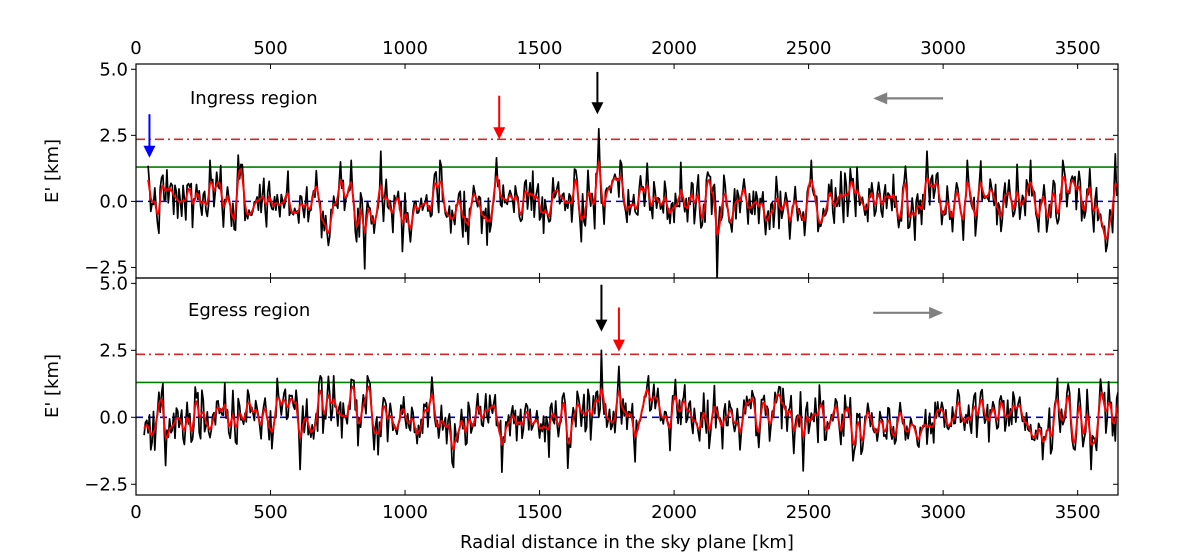 The image size is (1196, 556). I want to click on panel-annotation: Egress region, so click(249, 310).